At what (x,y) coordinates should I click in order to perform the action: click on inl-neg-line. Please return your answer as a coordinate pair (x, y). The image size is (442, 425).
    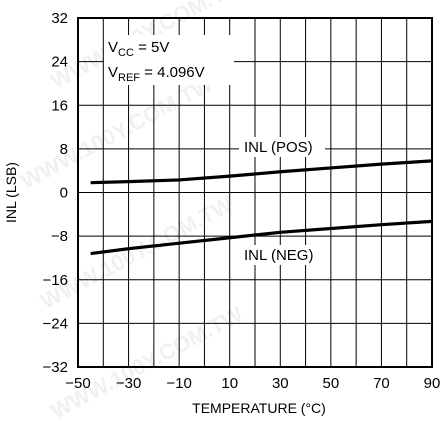
    Looking at the image, I should click on (261, 237).